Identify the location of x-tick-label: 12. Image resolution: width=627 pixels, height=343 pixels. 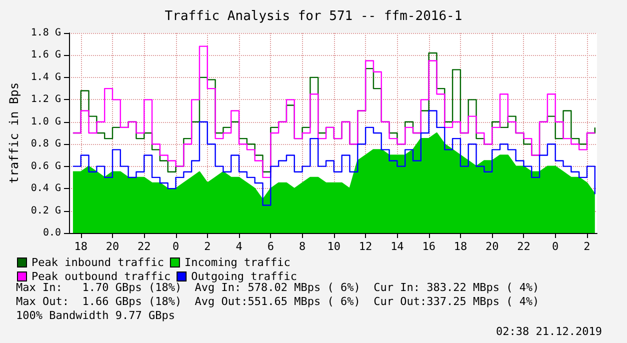
(365, 246).